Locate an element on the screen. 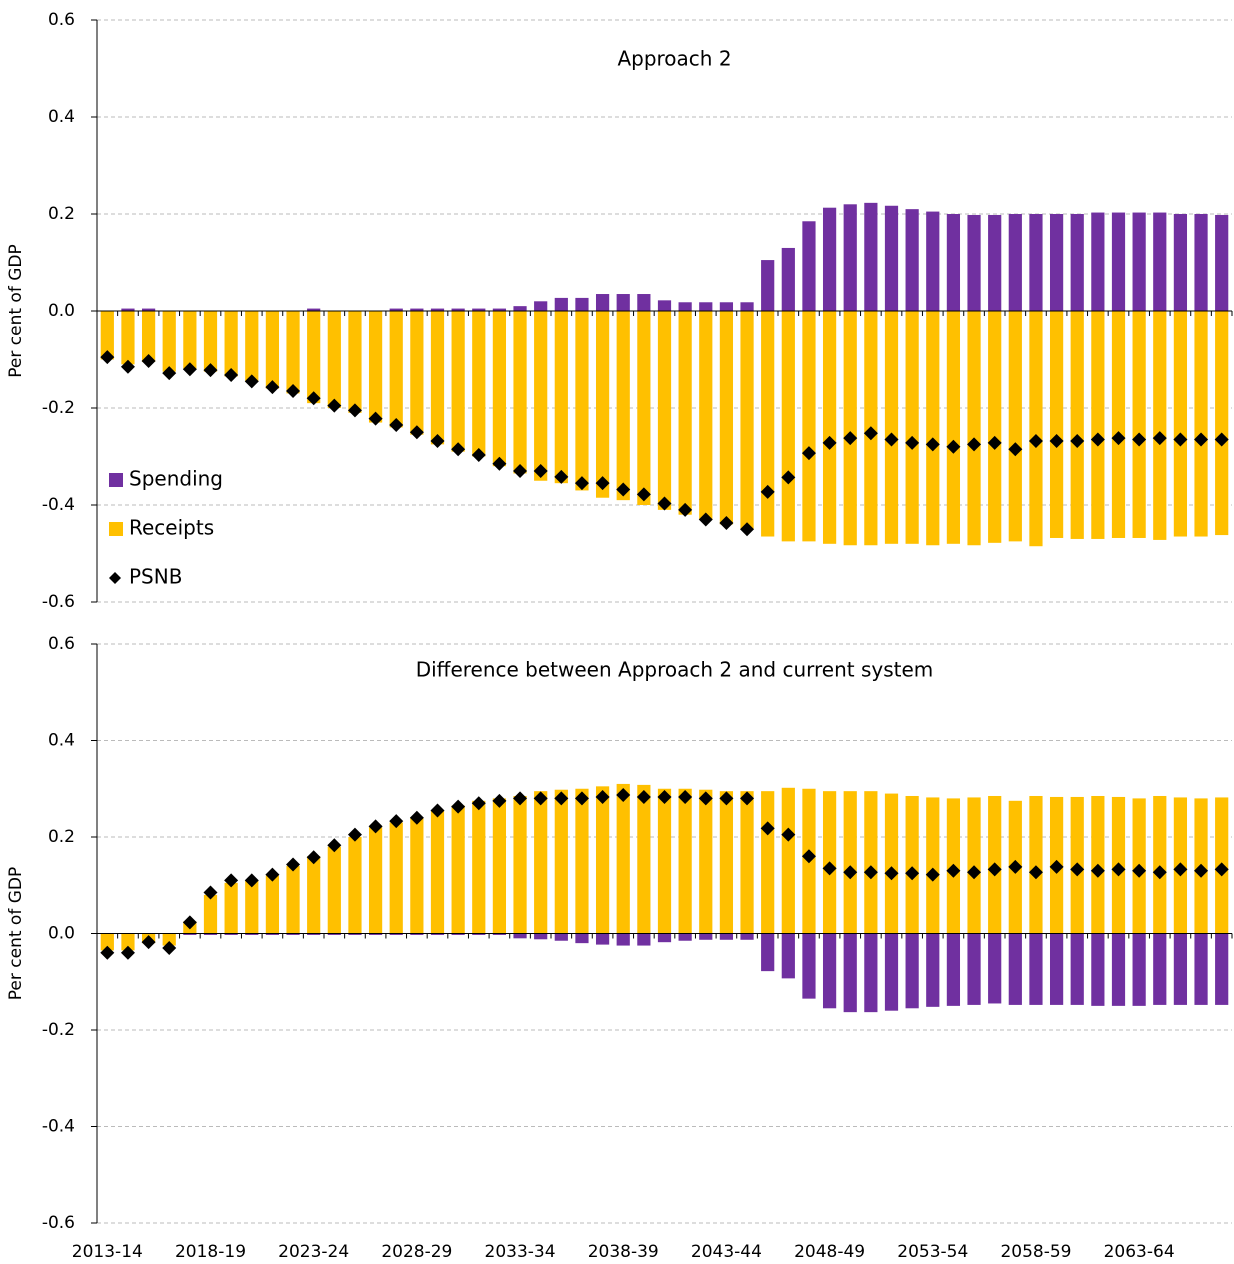  y-tick-label: 0.2 is located at coordinates (61, 214).